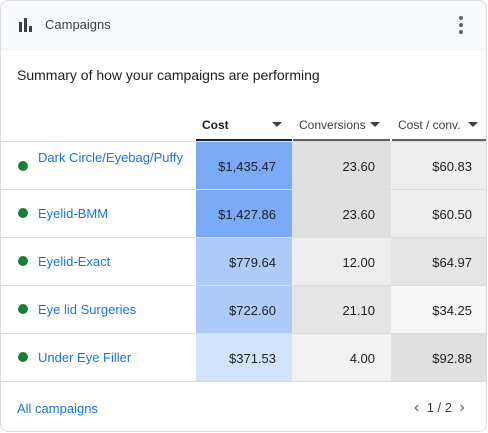 The width and height of the screenshot is (488, 433). I want to click on table-row: Under Eye Filler $371.53 4.00 $92.88, so click(243, 358).